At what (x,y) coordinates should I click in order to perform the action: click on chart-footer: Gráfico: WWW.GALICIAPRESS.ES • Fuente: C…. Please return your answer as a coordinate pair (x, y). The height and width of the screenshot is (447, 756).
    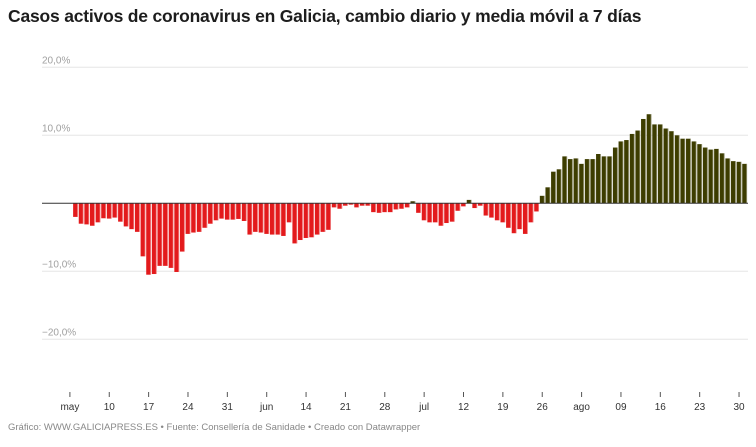
    Looking at the image, I should click on (214, 427).